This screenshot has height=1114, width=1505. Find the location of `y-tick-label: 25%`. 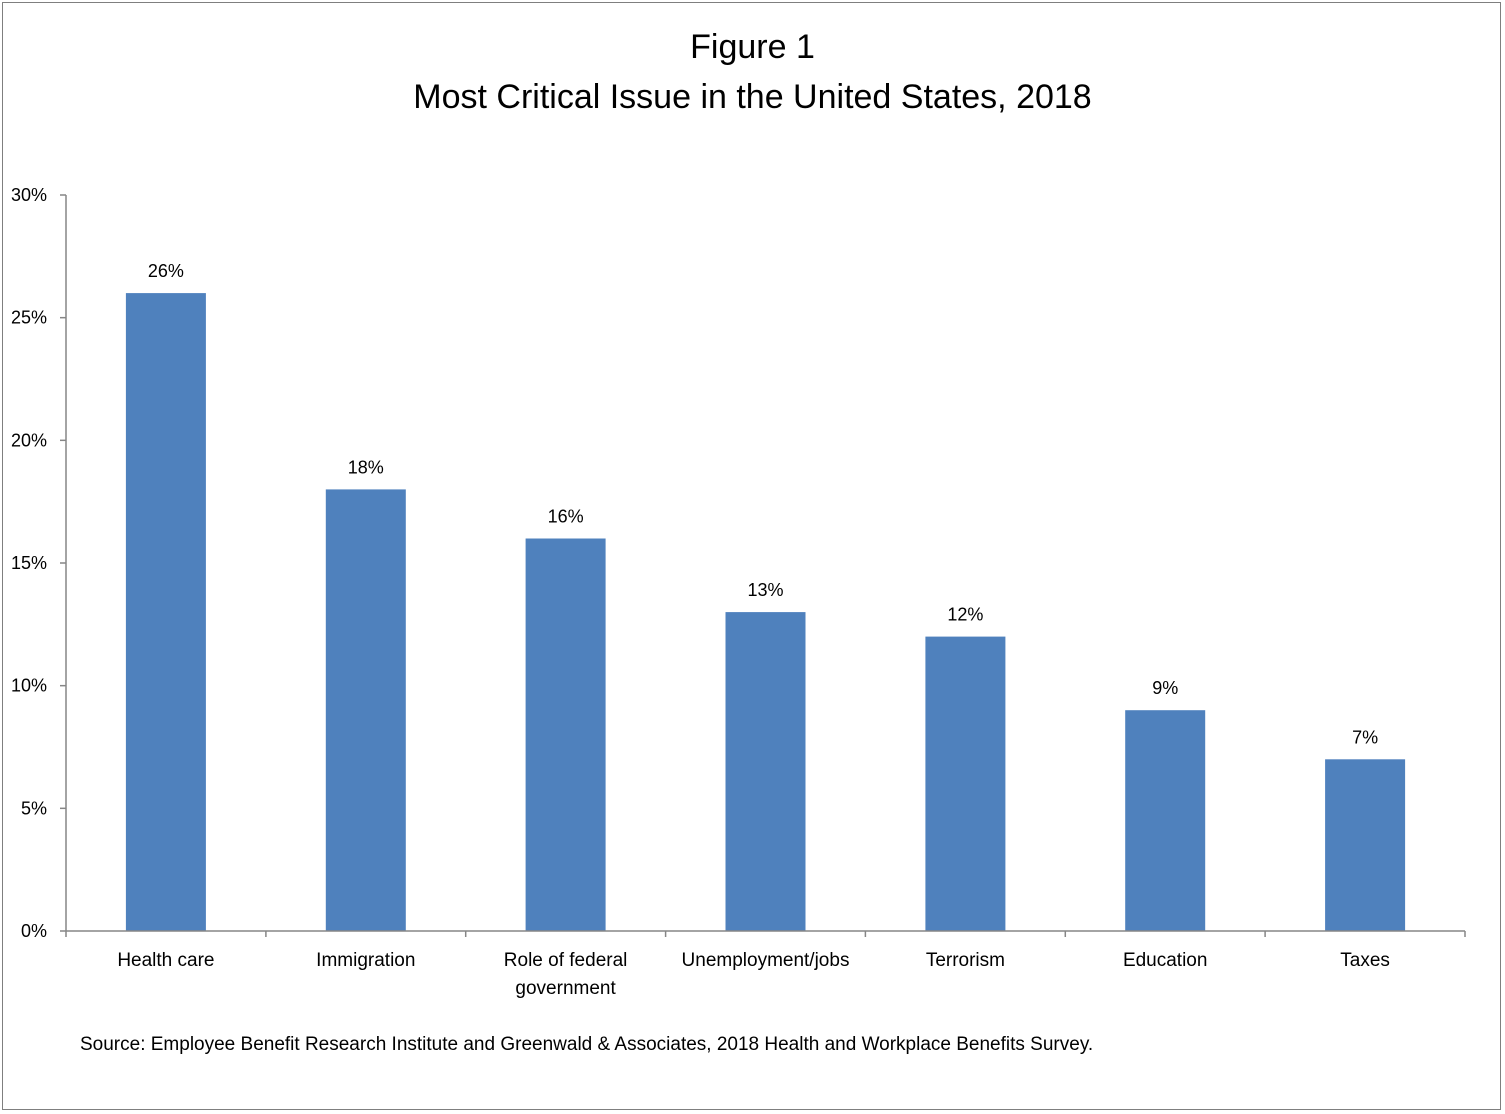

y-tick-label: 25% is located at coordinates (29, 318).